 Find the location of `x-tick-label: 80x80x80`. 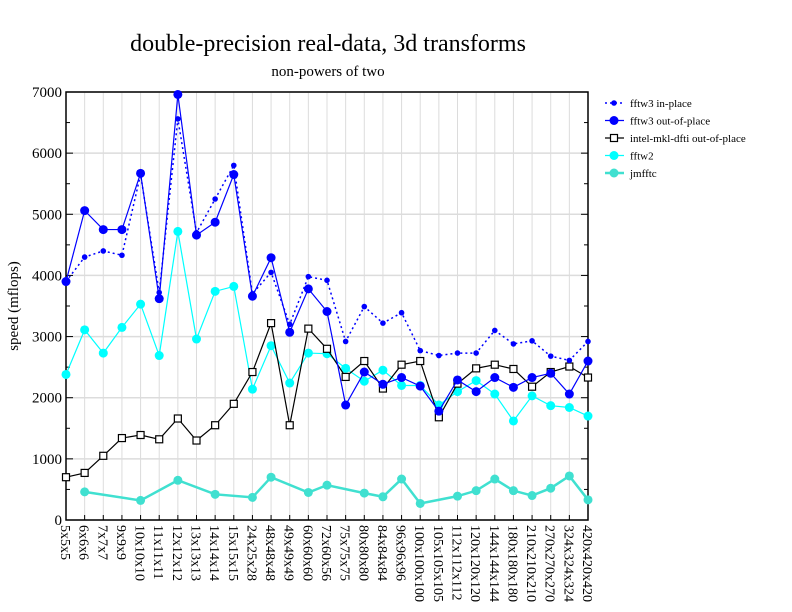

x-tick-label: 80x80x80 is located at coordinates (362, 553).